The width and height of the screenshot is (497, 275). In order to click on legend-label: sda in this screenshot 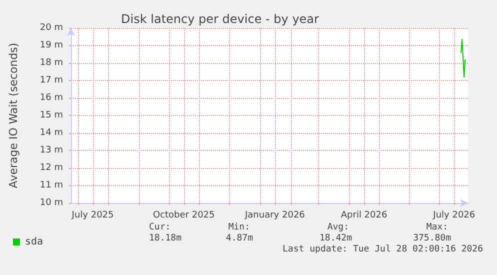, I will do `click(34, 242)`.